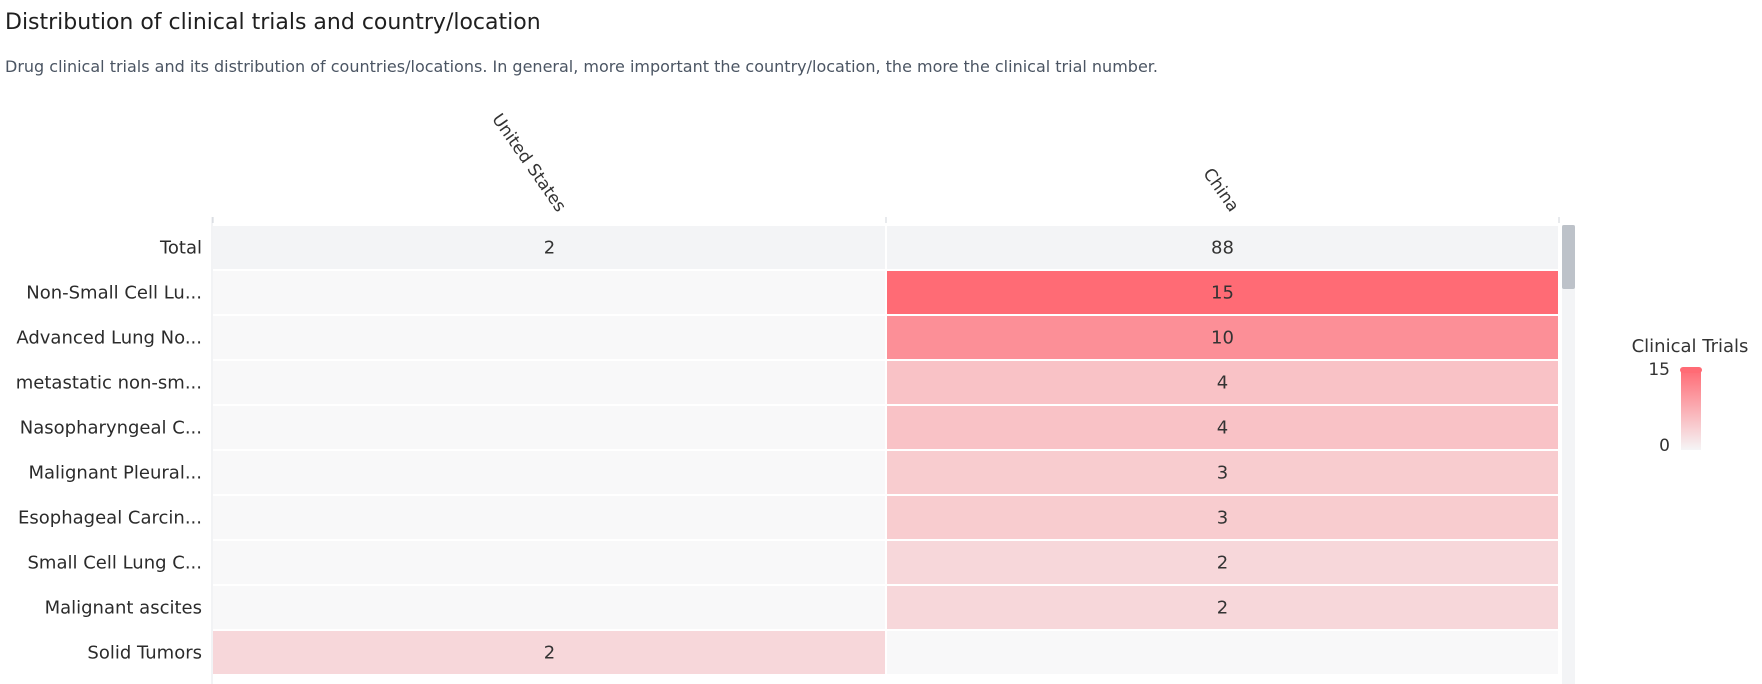 The height and width of the screenshot is (684, 1762). Describe the element at coordinates (1222, 293) in the screenshot. I see `cell-value-label: 15` at that location.